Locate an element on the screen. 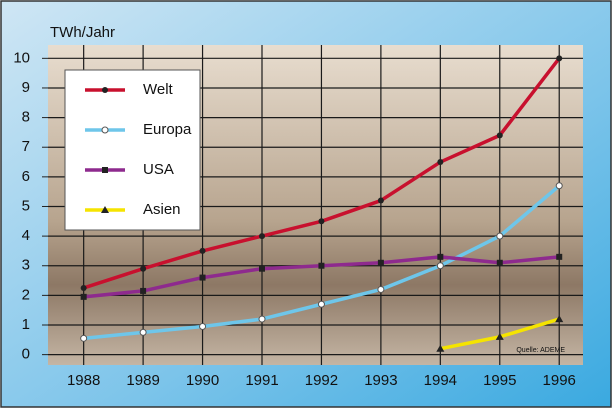  y-tick-label: 7 is located at coordinates (26, 146).